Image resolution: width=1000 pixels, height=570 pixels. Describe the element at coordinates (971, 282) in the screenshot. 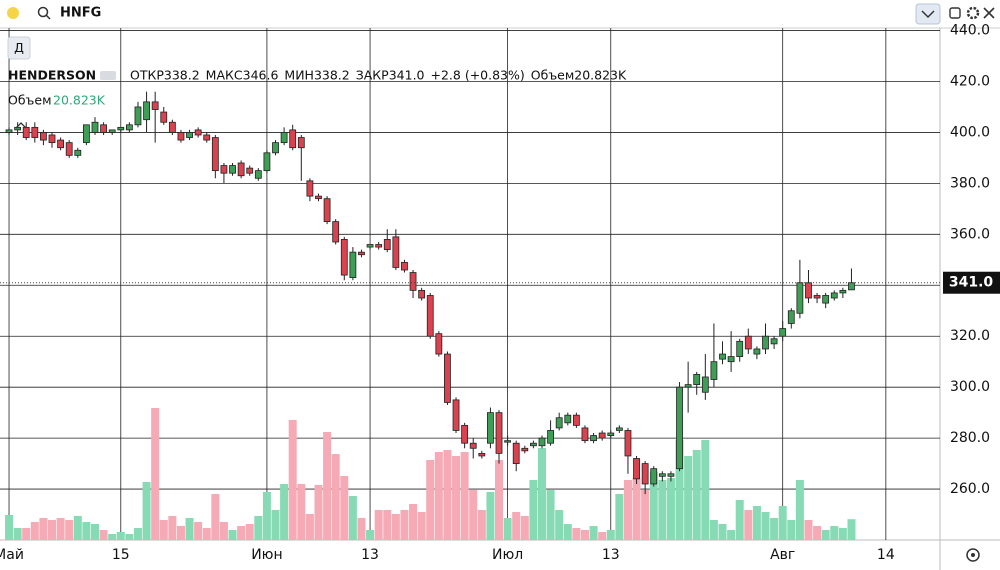

I see `price-badge` at that location.